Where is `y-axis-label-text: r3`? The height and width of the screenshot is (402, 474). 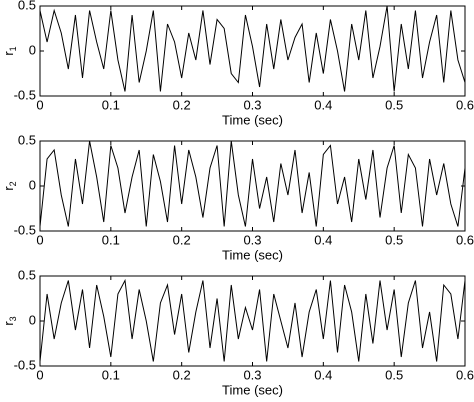 y-axis-label-text: r3 is located at coordinates (9, 320).